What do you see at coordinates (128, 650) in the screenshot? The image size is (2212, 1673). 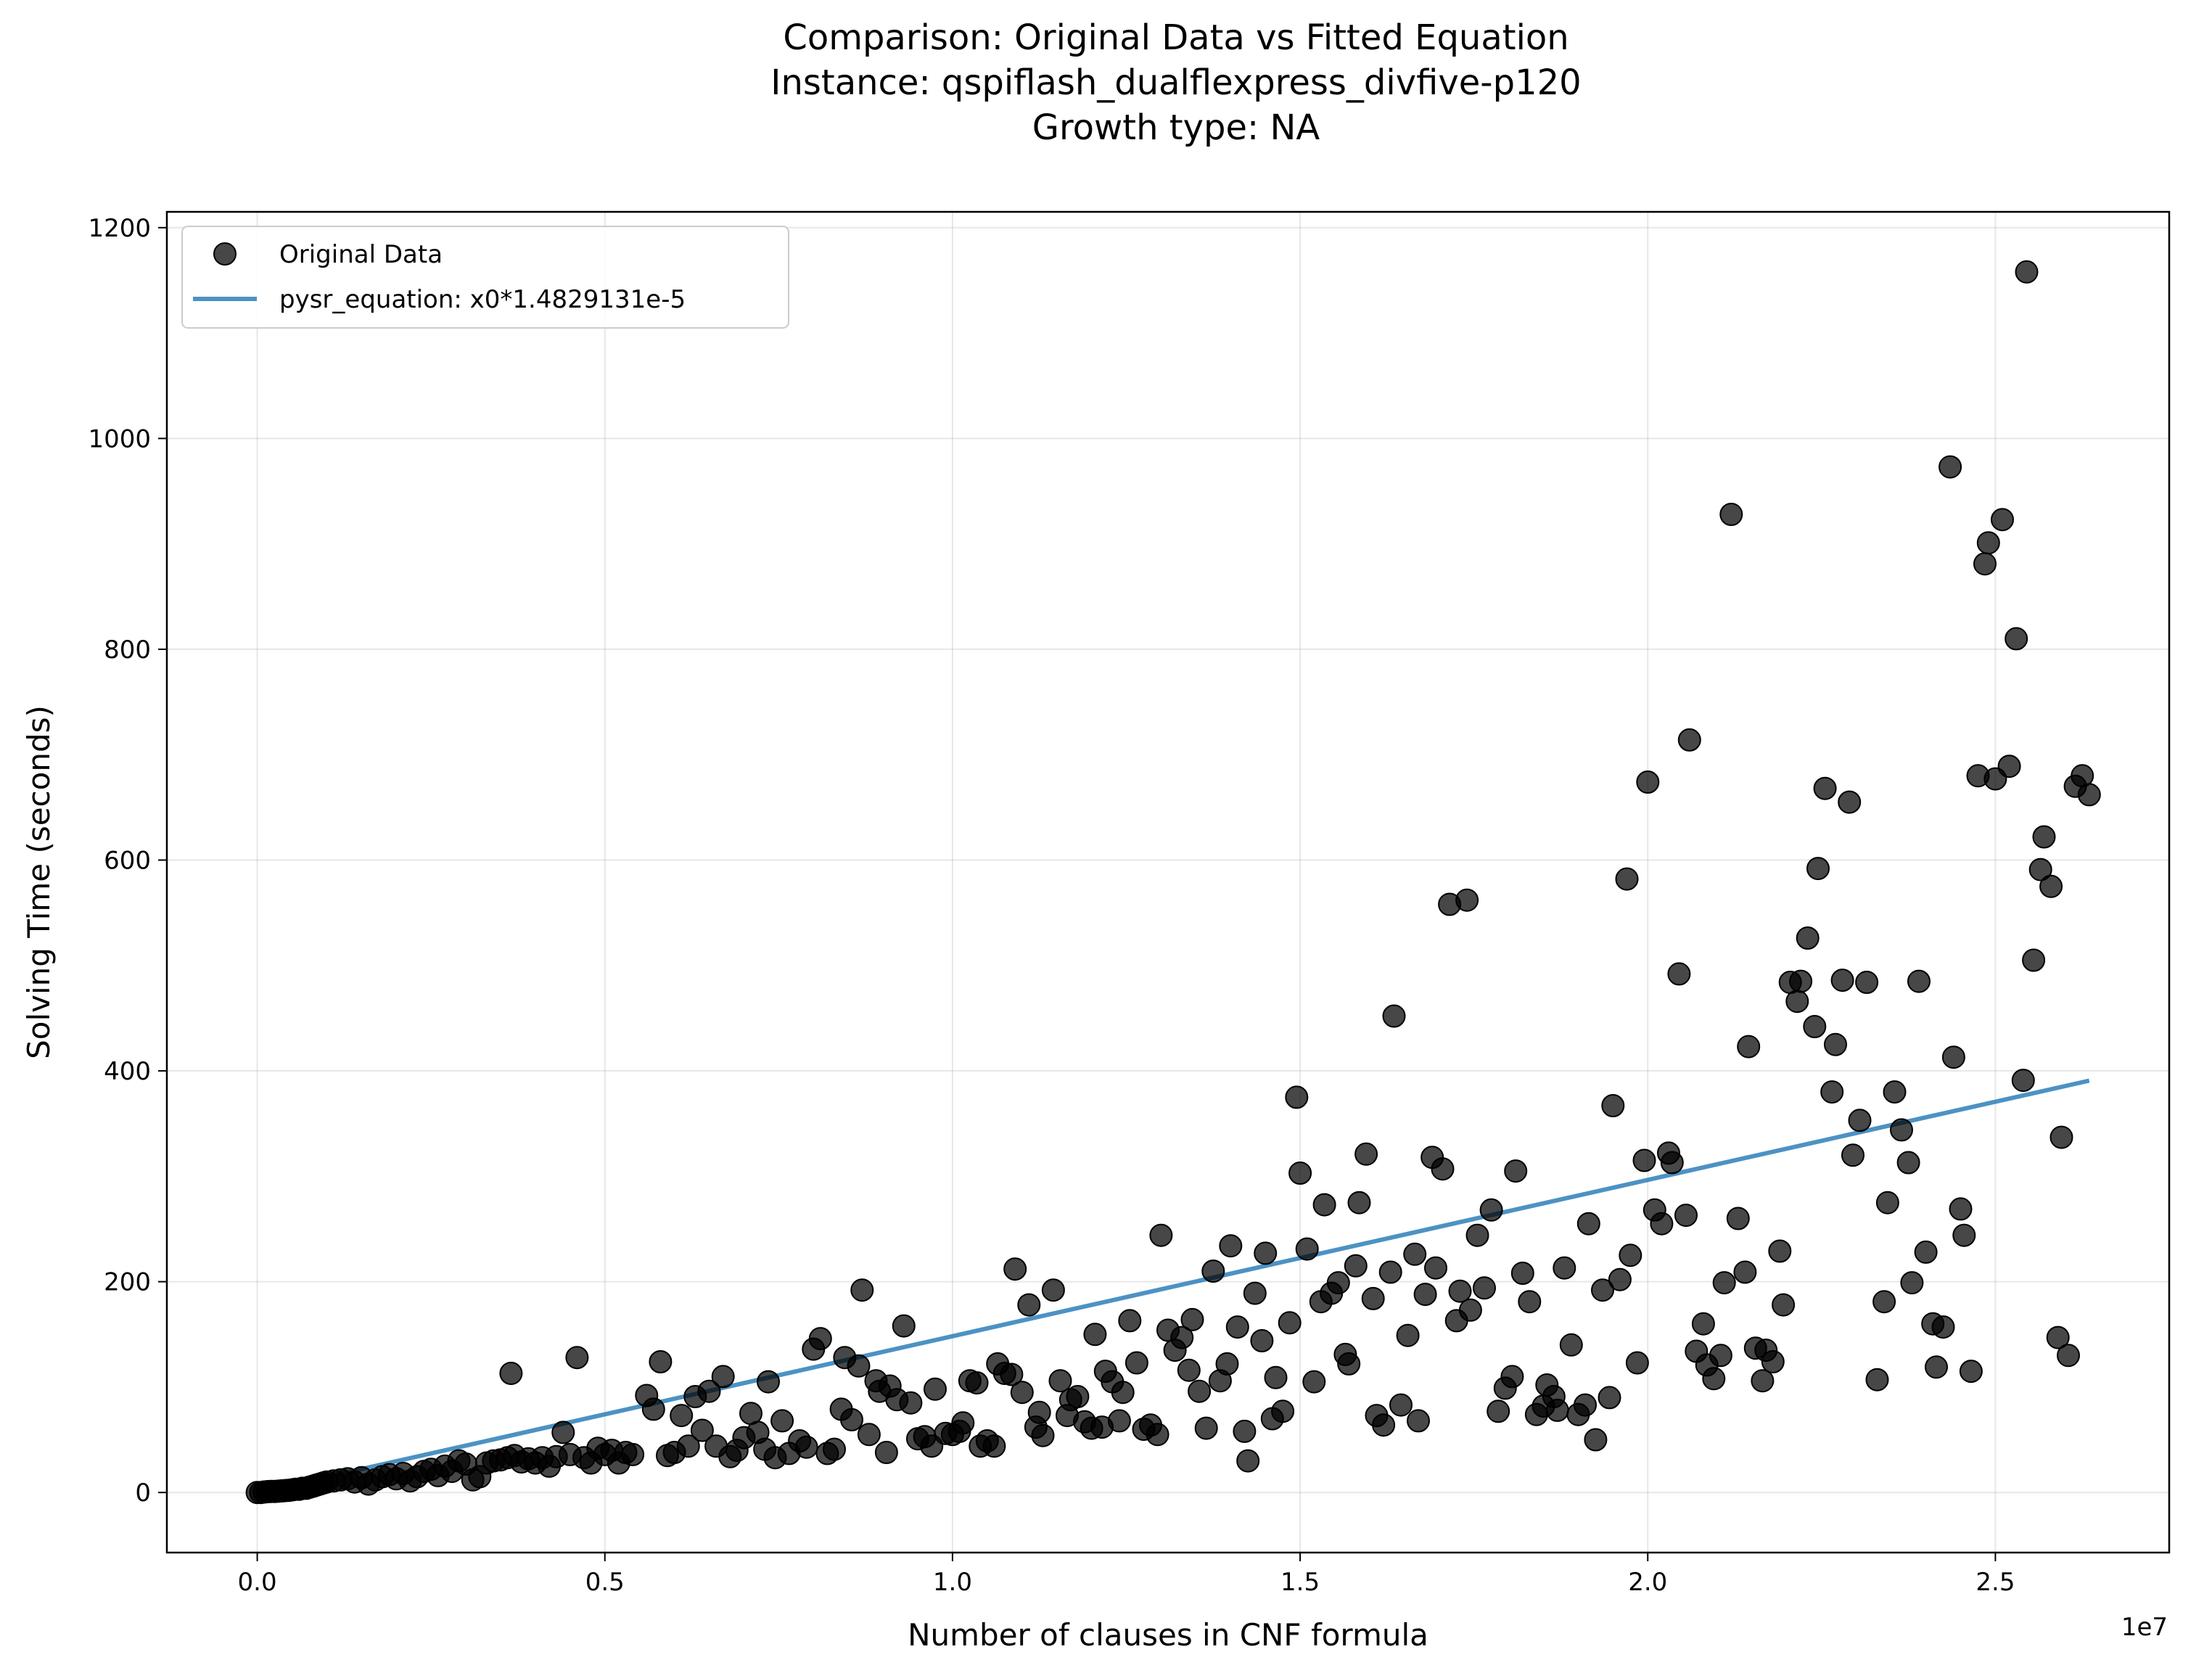 I see `y-tick-label: 800` at bounding box center [128, 650].